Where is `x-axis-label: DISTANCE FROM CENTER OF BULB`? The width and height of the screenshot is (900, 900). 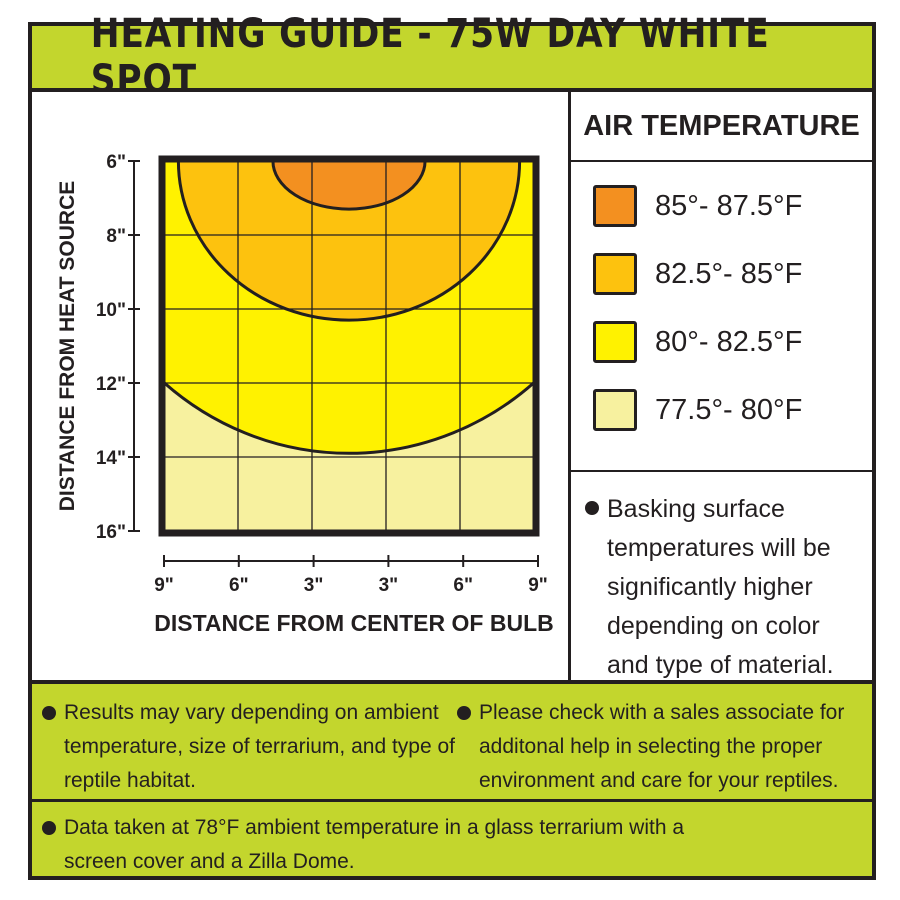
x-axis-label: DISTANCE FROM CENTER OF BULB is located at coordinates (354, 623).